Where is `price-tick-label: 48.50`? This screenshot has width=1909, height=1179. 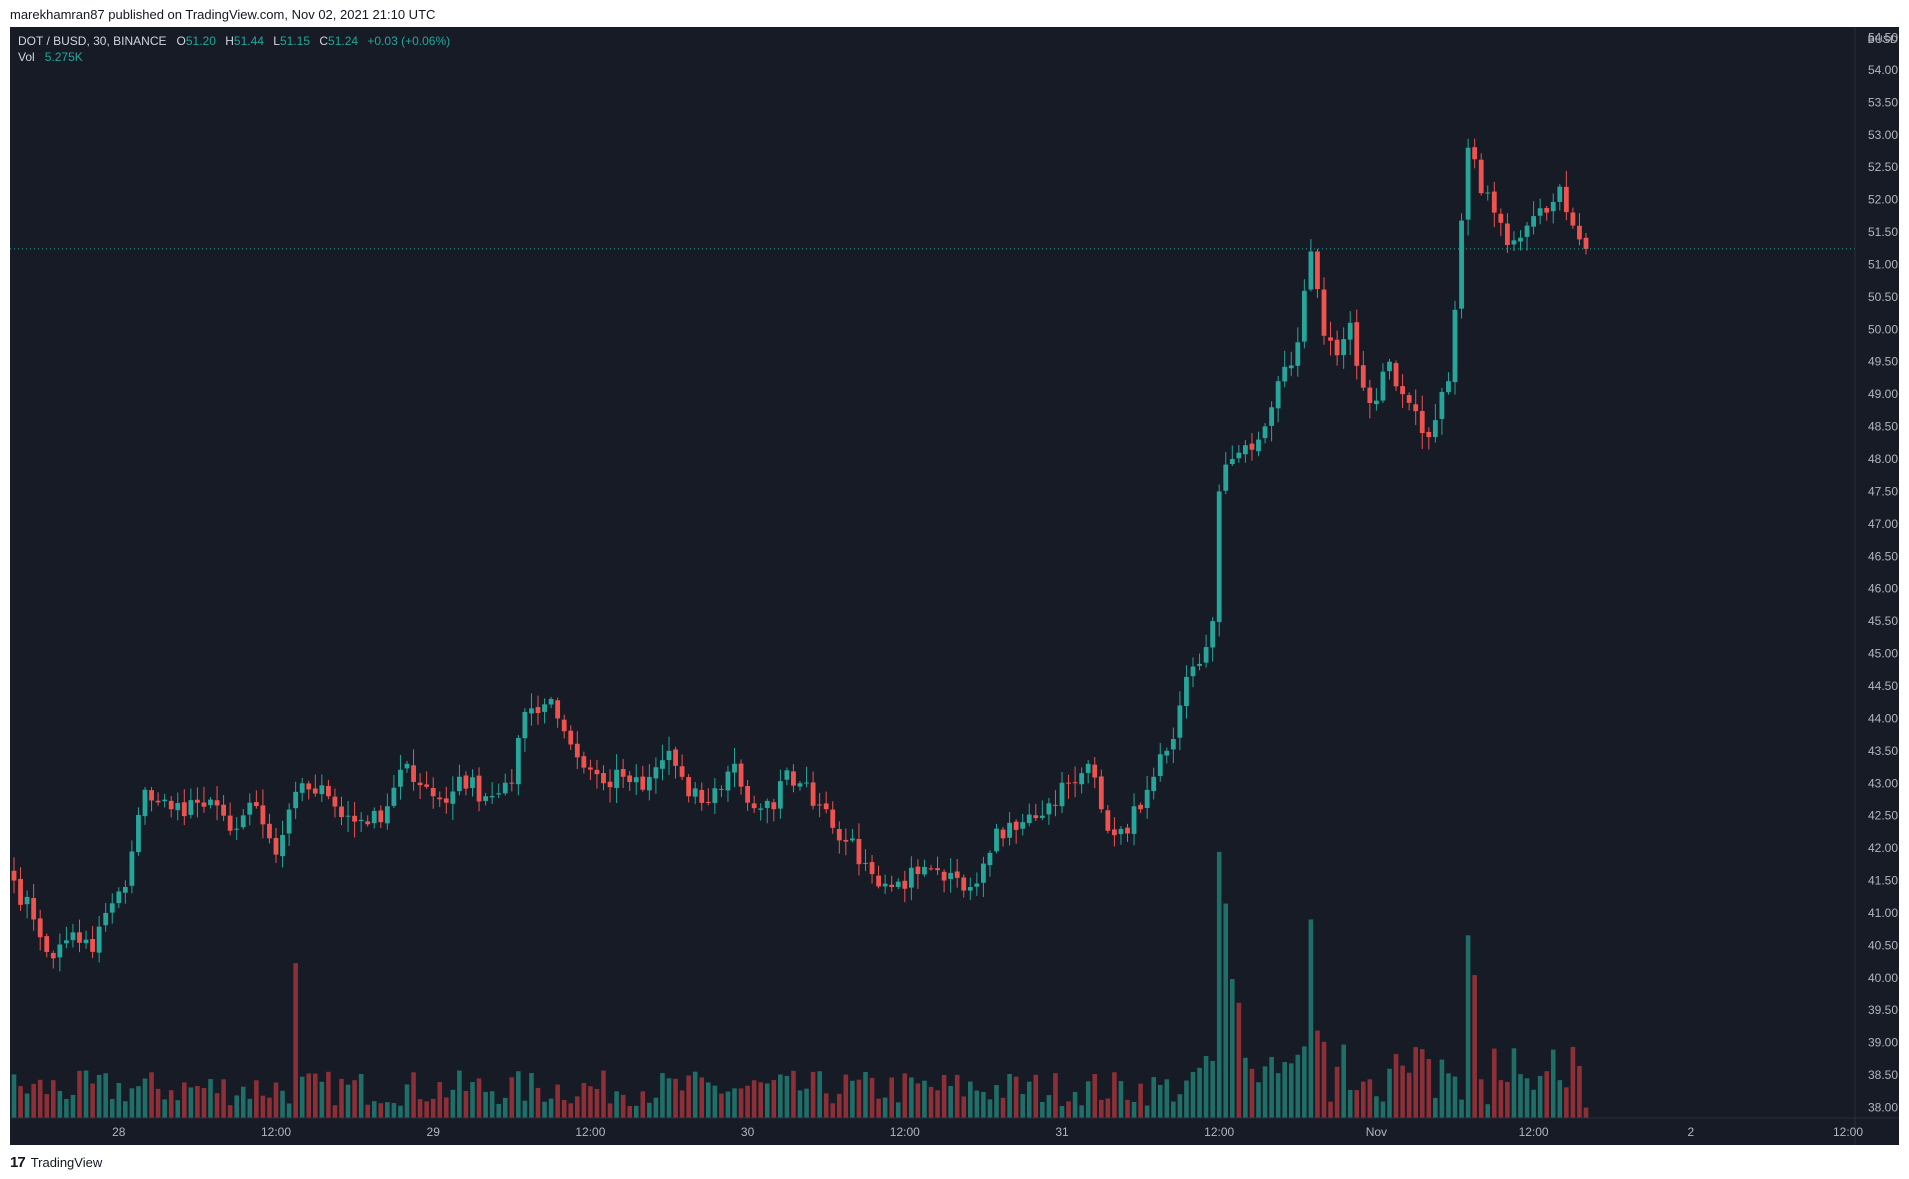 price-tick-label: 48.50 is located at coordinates (1883, 427).